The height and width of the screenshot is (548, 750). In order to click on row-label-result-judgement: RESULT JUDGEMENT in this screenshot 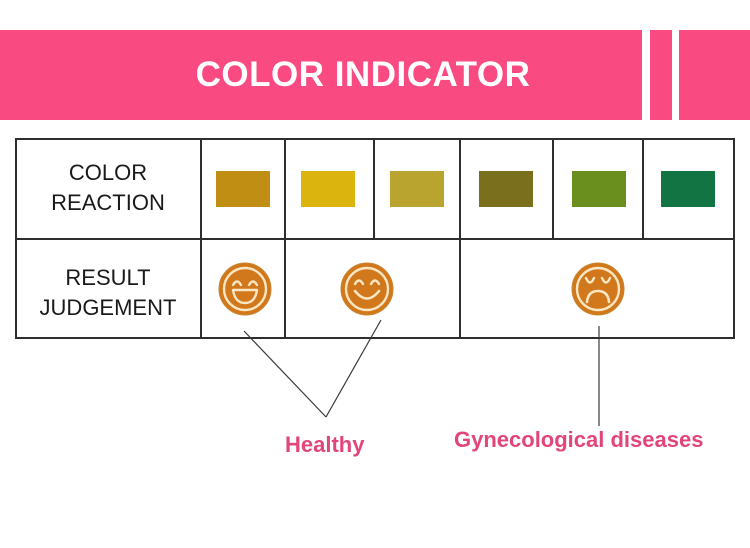, I will do `click(108, 293)`.